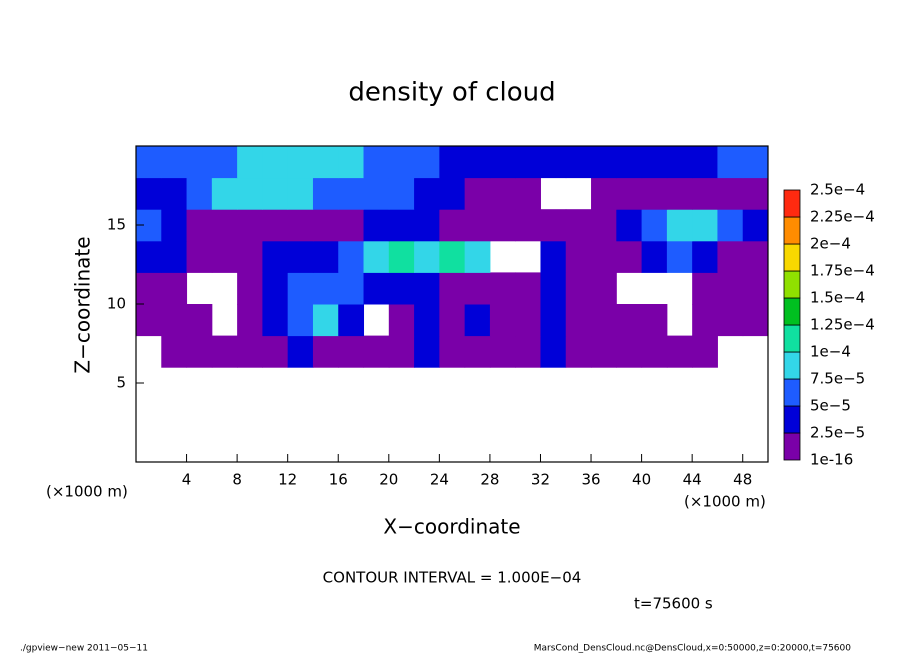 This screenshot has height=654, width=904. What do you see at coordinates (388, 480) in the screenshot?
I see `x-tick-label: 20` at bounding box center [388, 480].